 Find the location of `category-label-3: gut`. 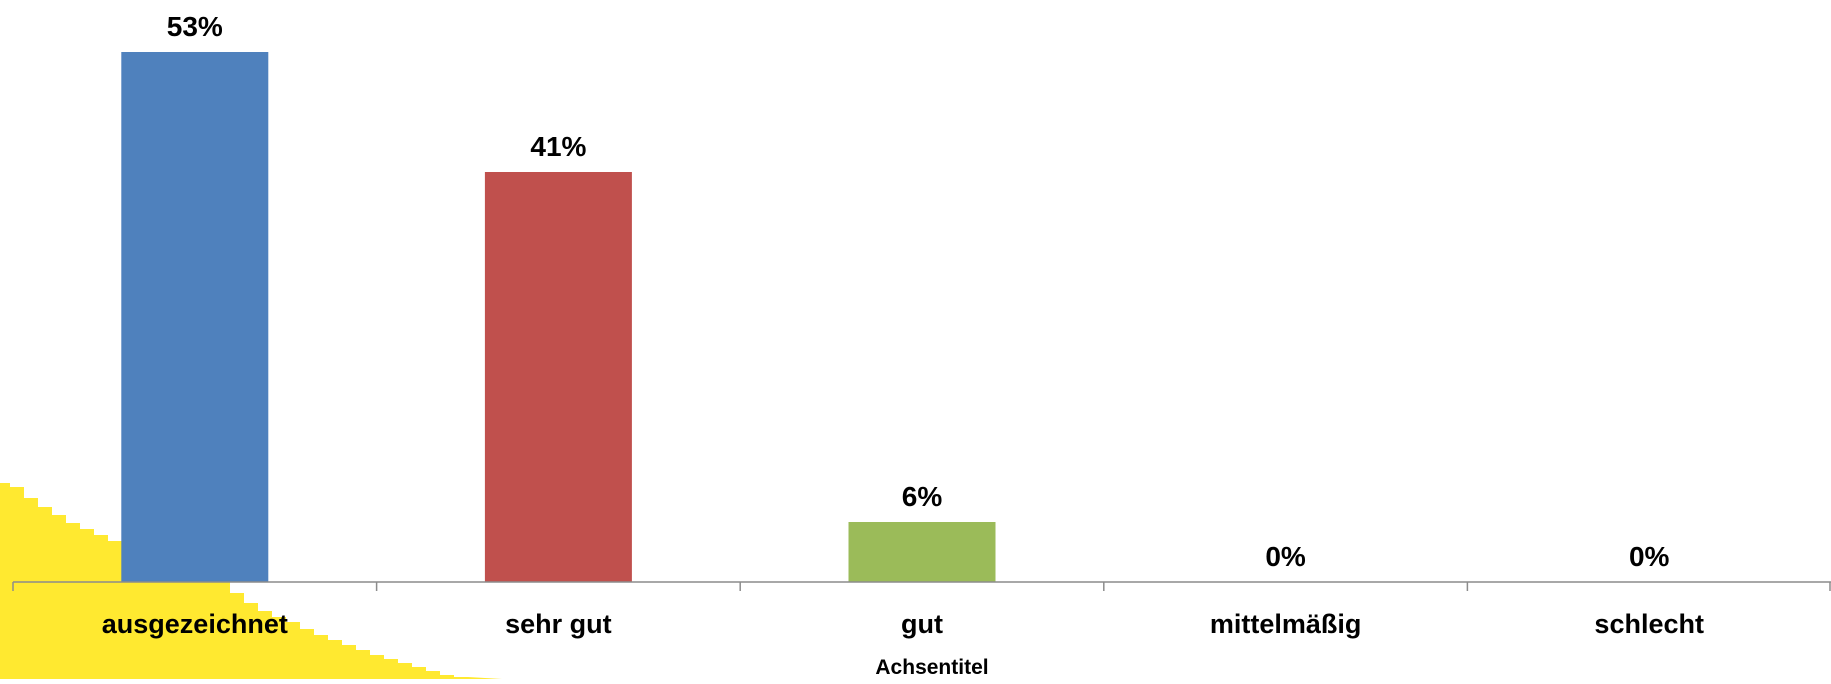

category-label-3: gut is located at coordinates (922, 624).